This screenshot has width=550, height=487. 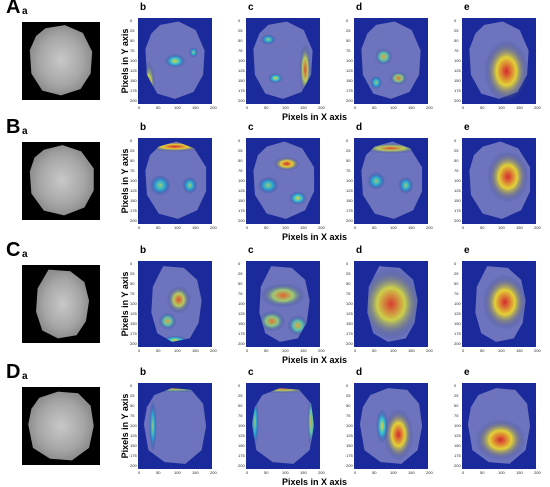 What do you see at coordinates (25, 131) in the screenshot?
I see `panel-letter: a` at bounding box center [25, 131].